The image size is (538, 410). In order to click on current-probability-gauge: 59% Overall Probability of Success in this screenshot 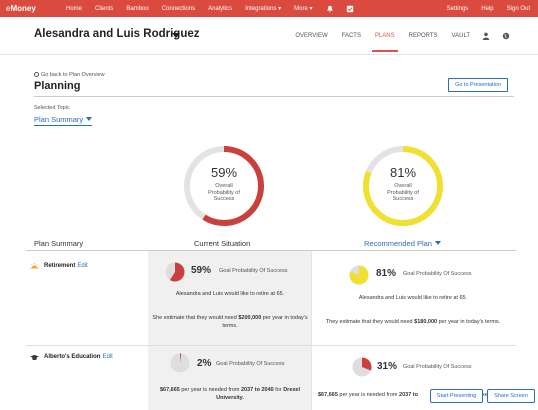, I will do `click(224, 186)`.